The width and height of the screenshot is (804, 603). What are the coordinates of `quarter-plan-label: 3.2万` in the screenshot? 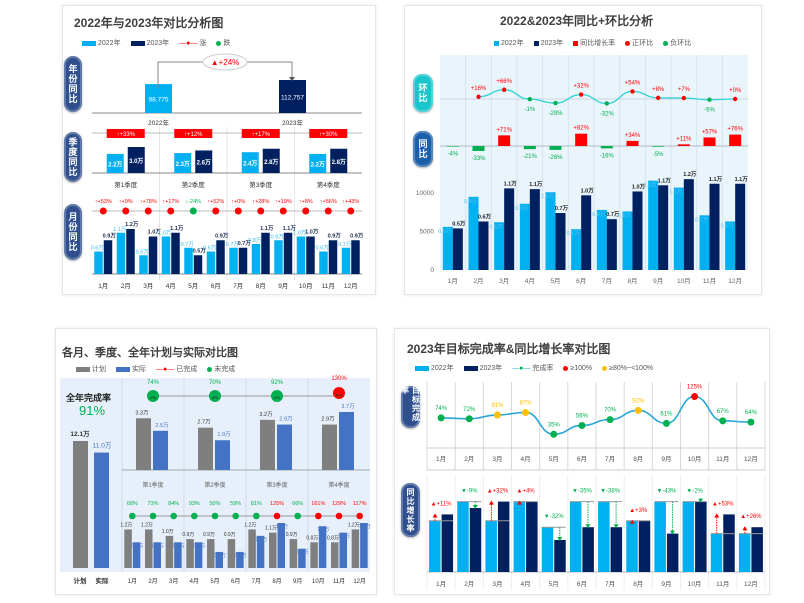 It's located at (266, 414).